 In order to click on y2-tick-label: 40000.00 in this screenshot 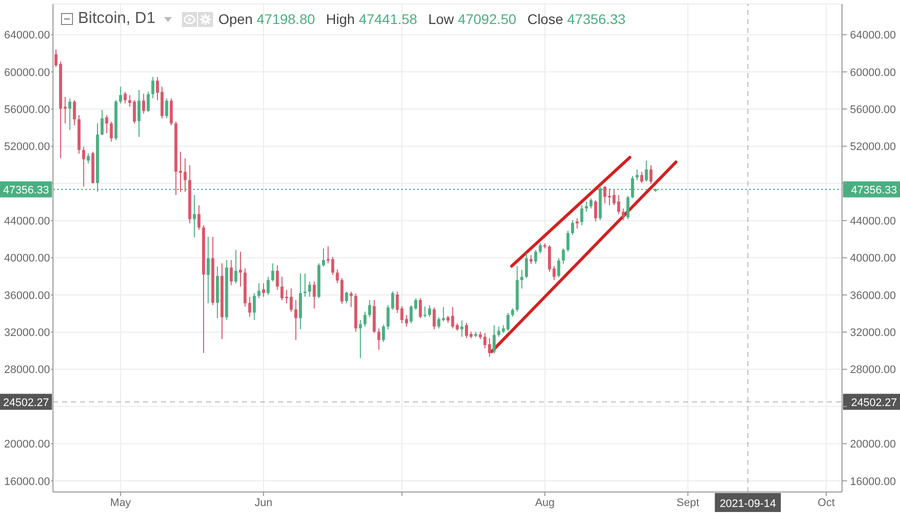, I will do `click(873, 258)`.